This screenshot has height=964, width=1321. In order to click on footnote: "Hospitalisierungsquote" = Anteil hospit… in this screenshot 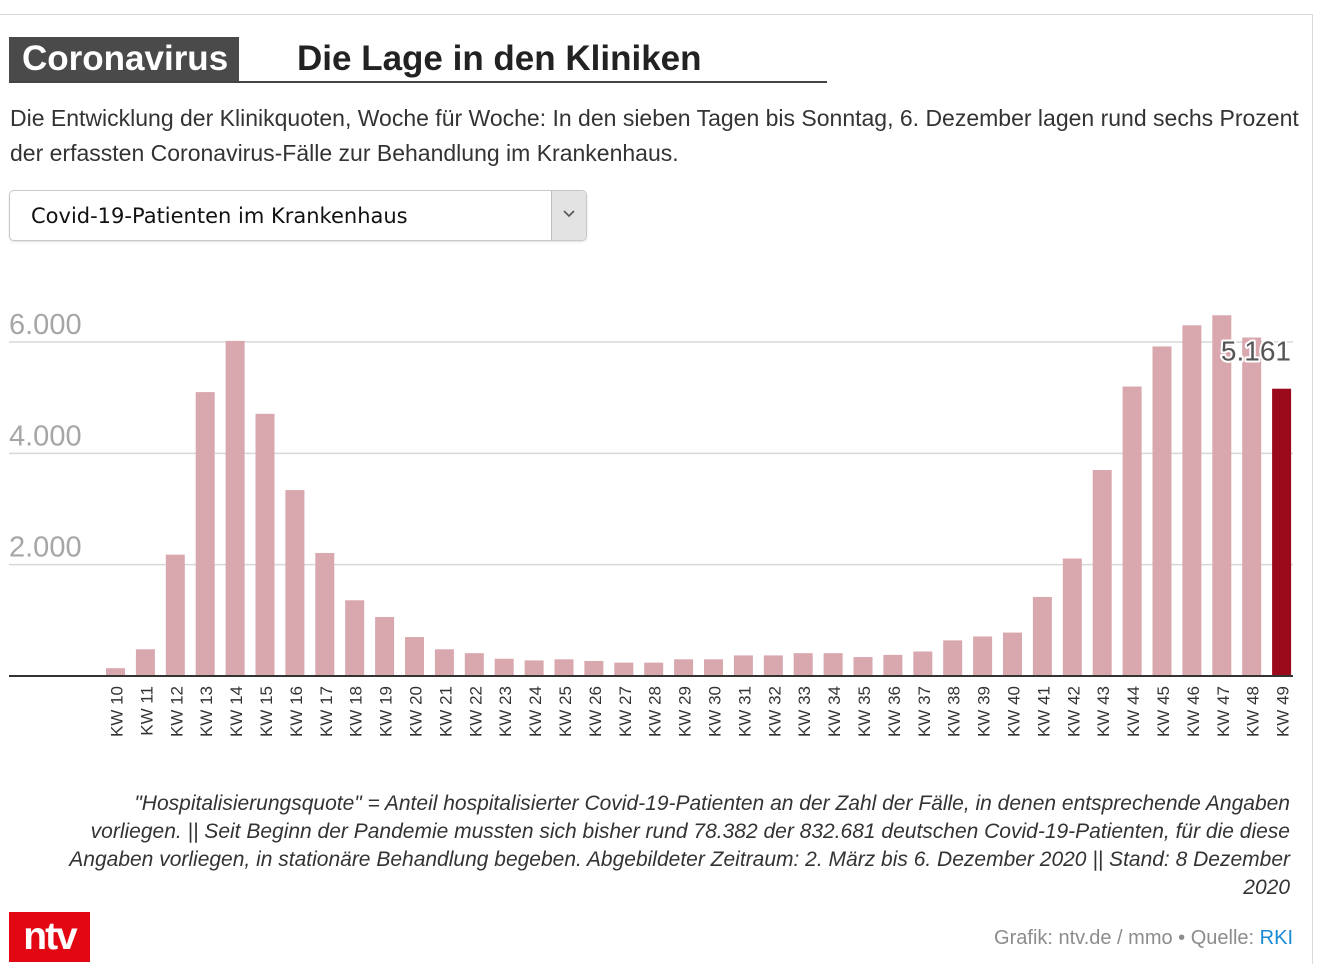, I will do `click(679, 845)`.